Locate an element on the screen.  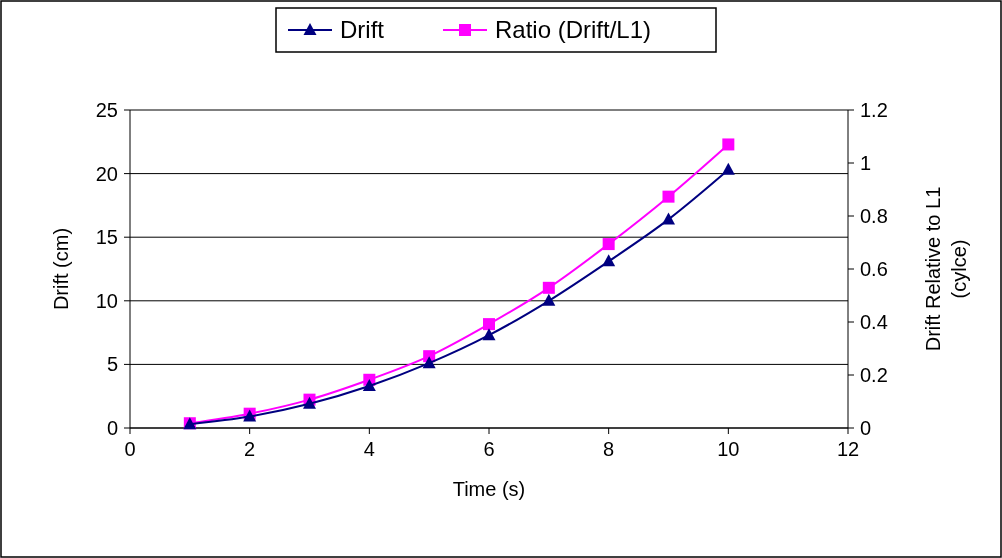
y2-axis-title: Drift Relative to L1 (cylce) is located at coordinates (946, 269).